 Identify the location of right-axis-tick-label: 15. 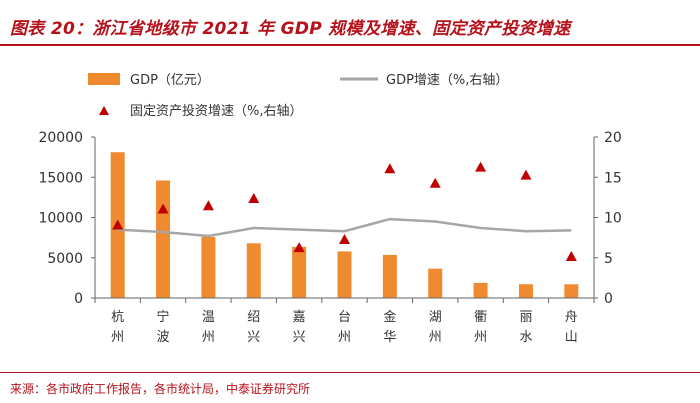
(613, 178).